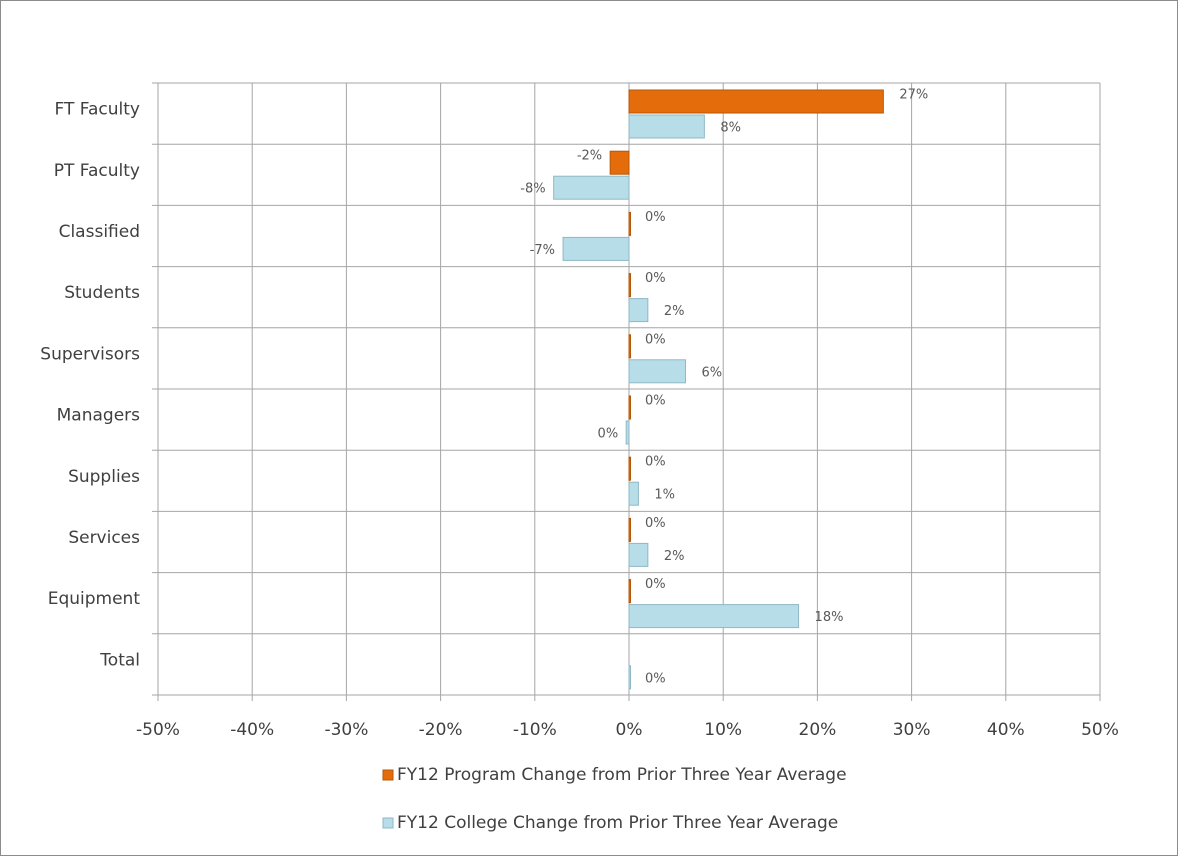 The height and width of the screenshot is (856, 1178). Describe the element at coordinates (104, 477) in the screenshot. I see `y-tick-label: Supplies` at that location.